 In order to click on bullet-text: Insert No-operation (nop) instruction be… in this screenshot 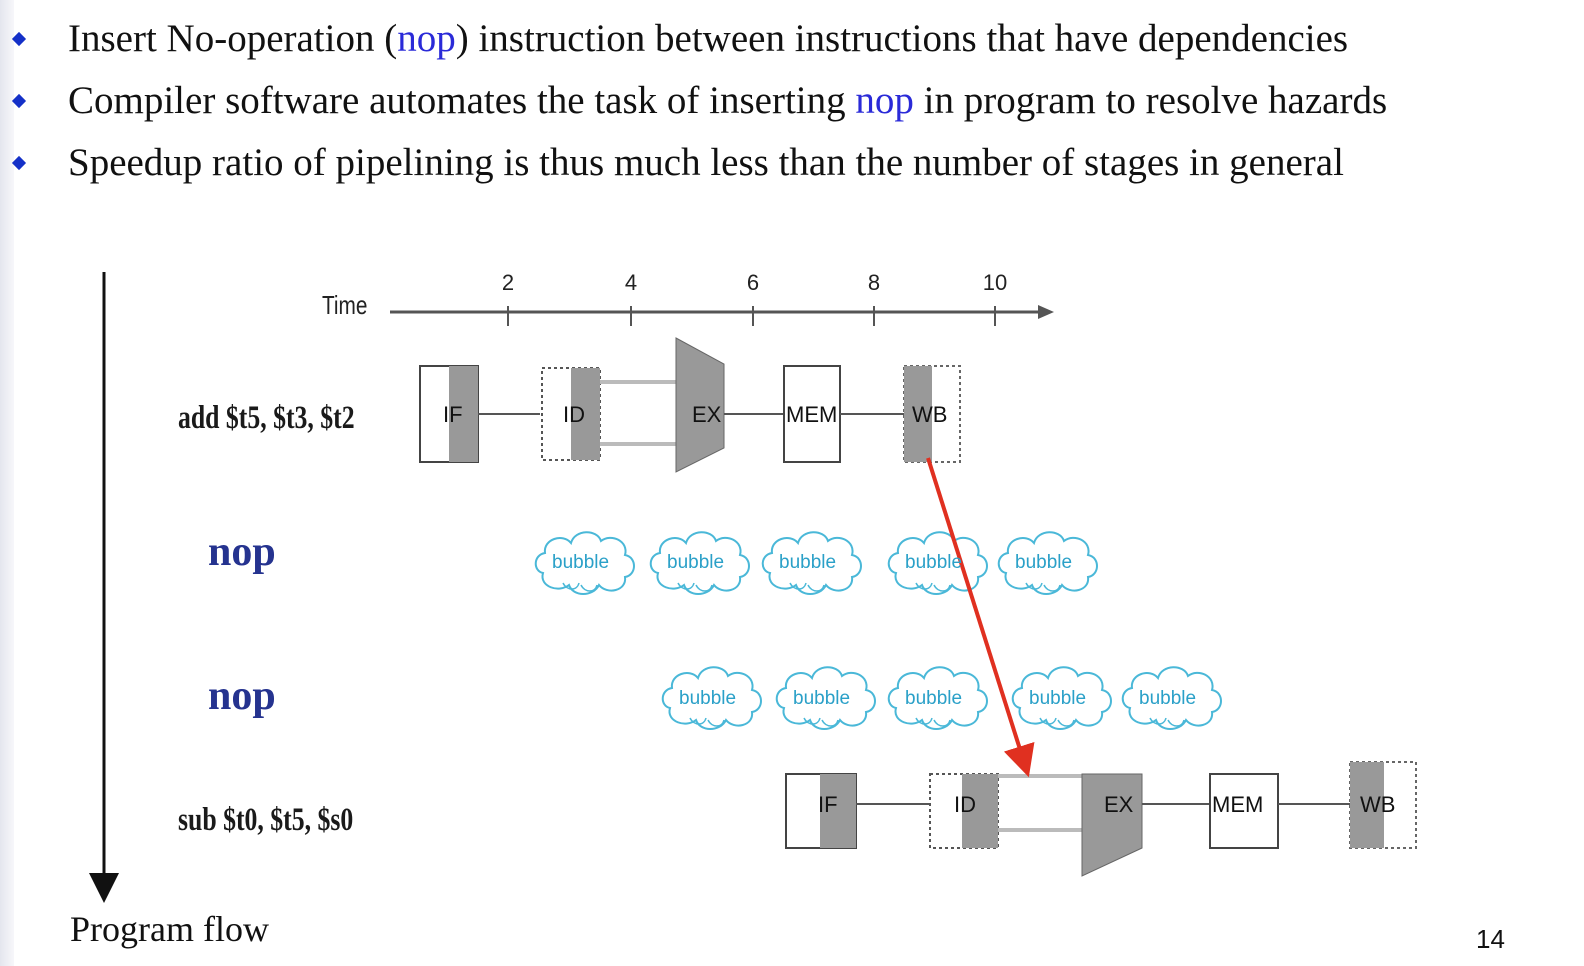, I will do `click(708, 38)`.